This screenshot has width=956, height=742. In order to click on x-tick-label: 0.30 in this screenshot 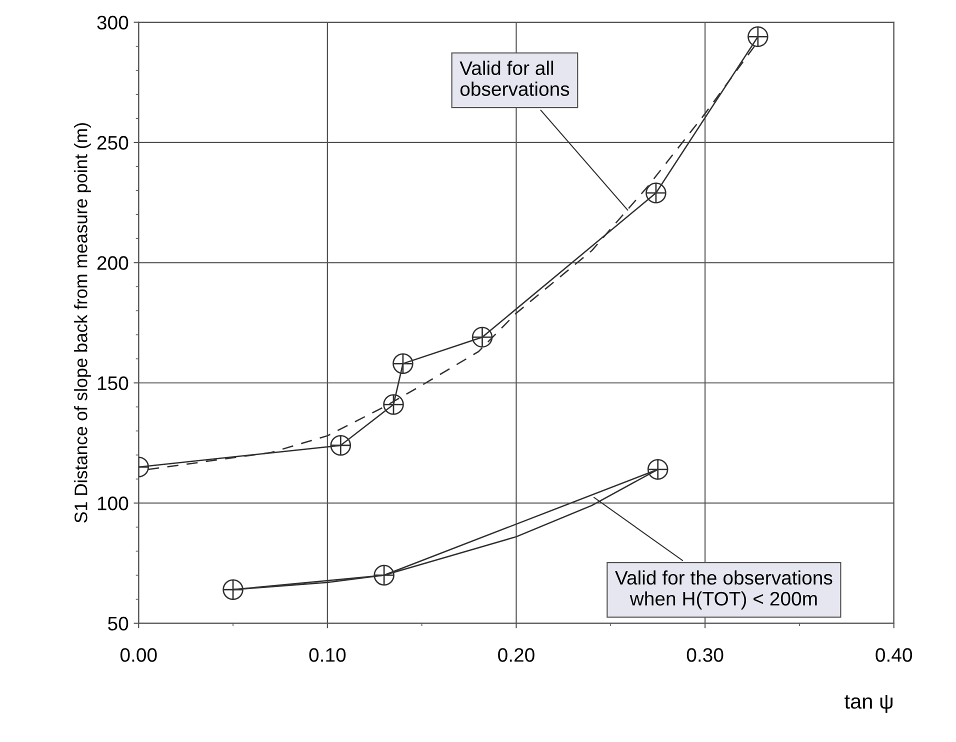, I will do `click(705, 655)`.